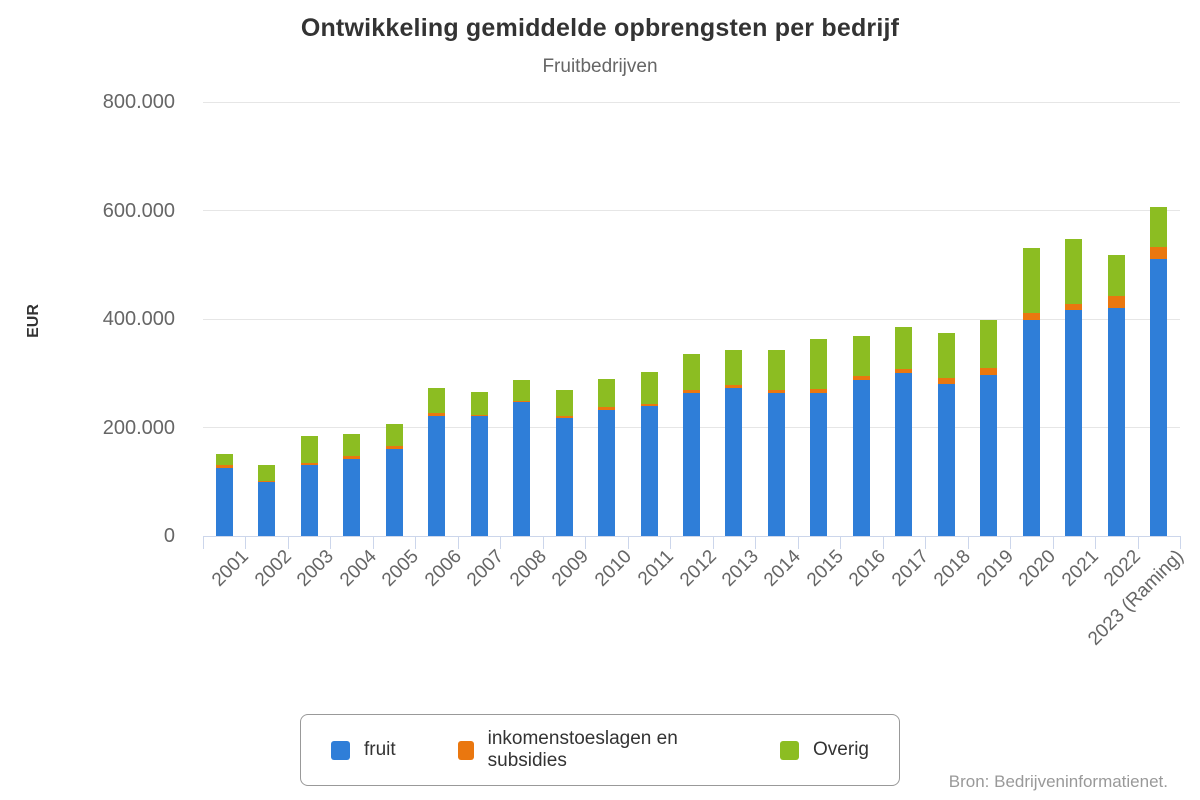 Image resolution: width=1200 pixels, height=800 pixels. What do you see at coordinates (169, 536) in the screenshot?
I see `y-axis-tick-label: 0` at bounding box center [169, 536].